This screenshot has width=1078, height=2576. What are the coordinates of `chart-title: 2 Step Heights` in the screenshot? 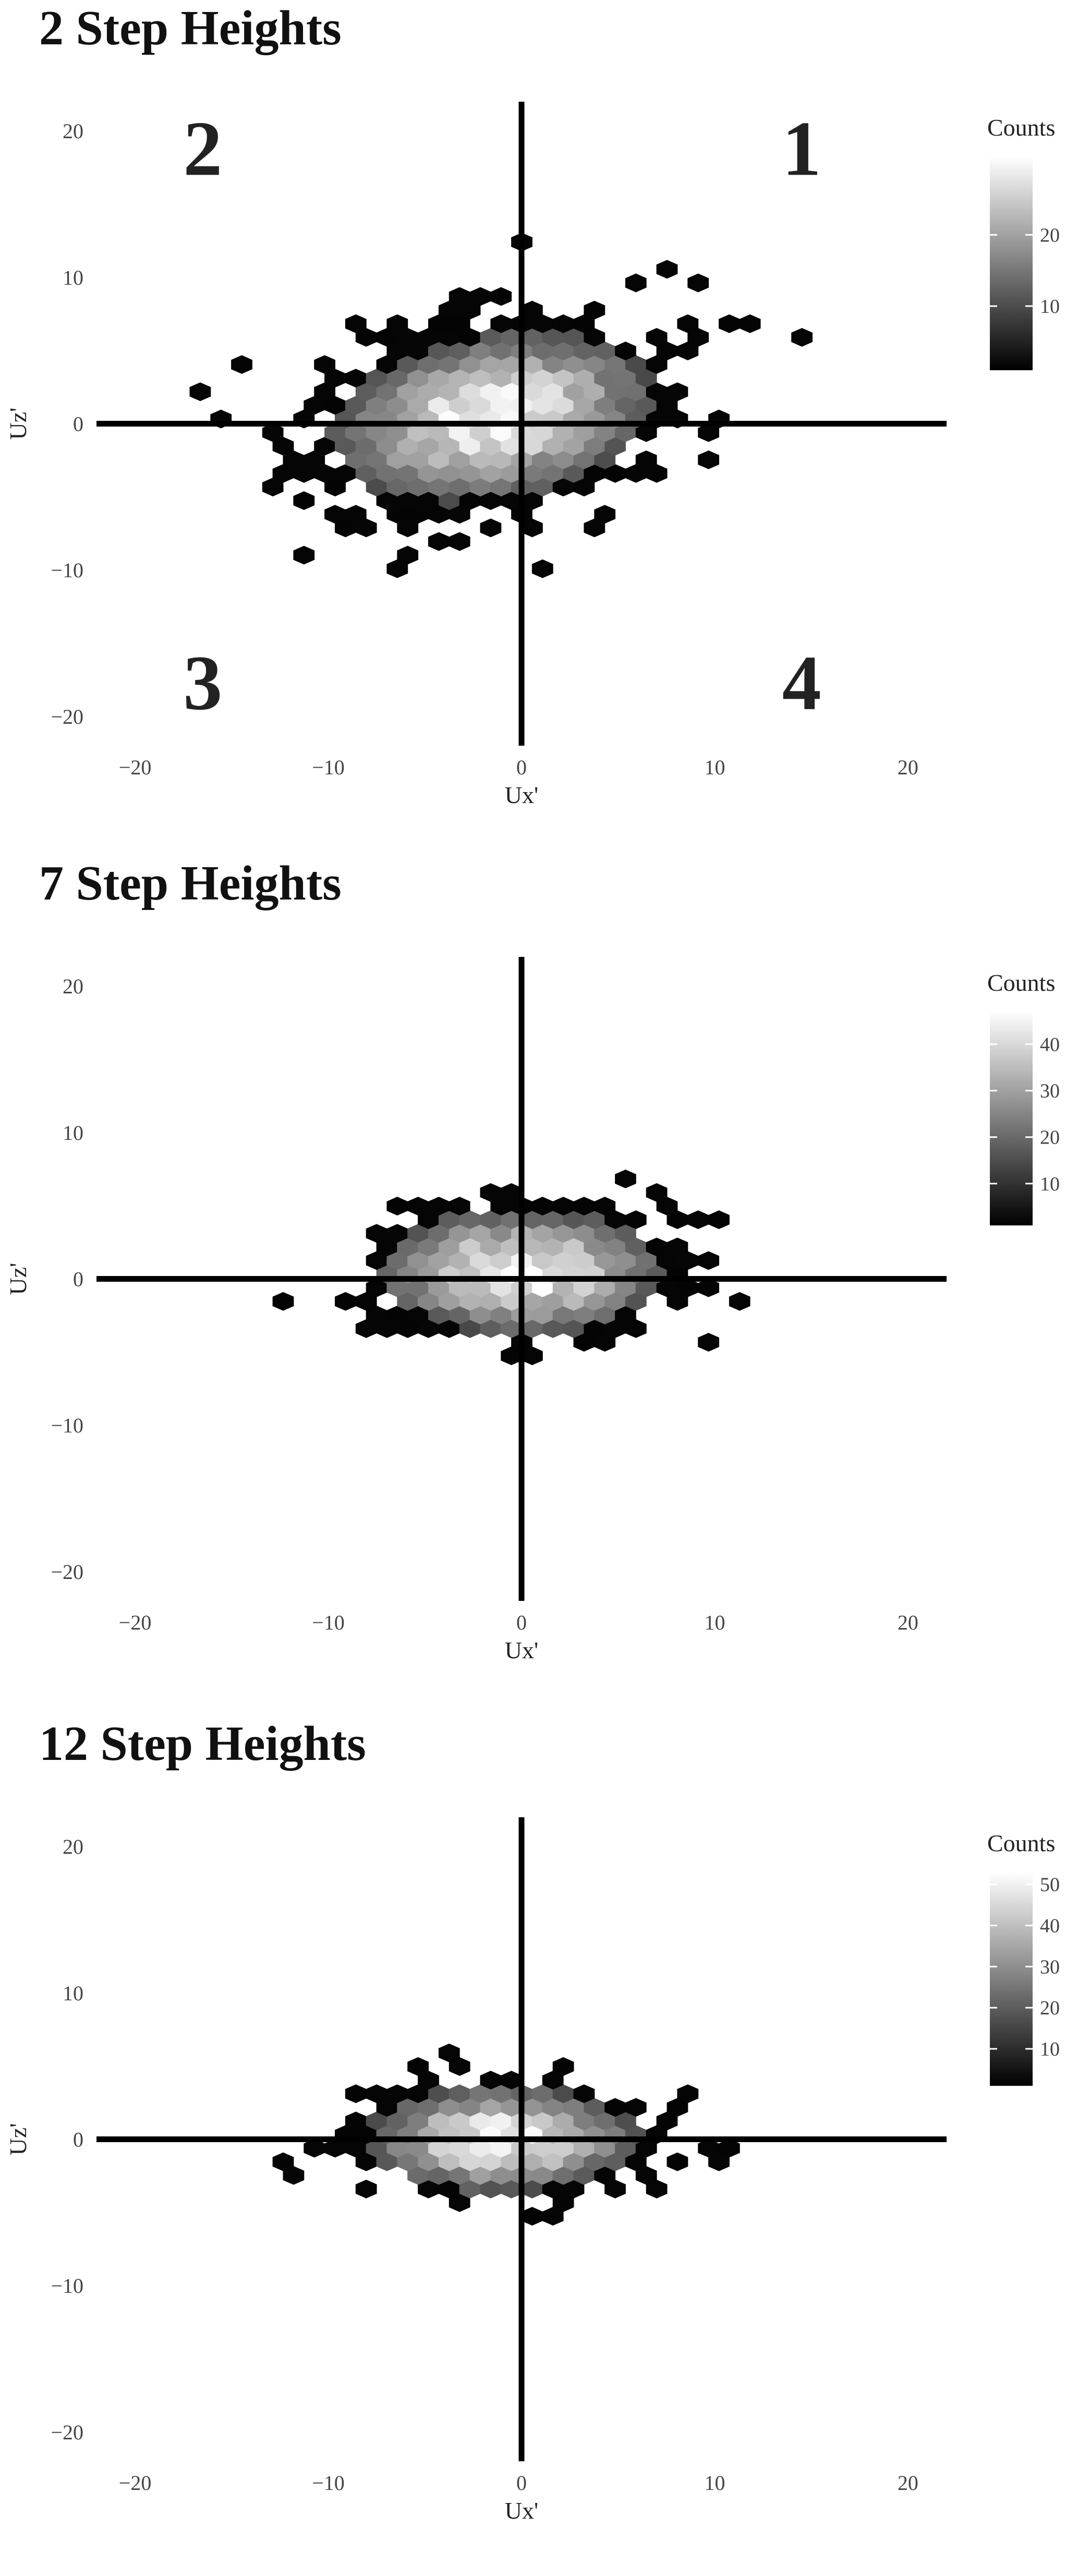 It's located at (190, 28).